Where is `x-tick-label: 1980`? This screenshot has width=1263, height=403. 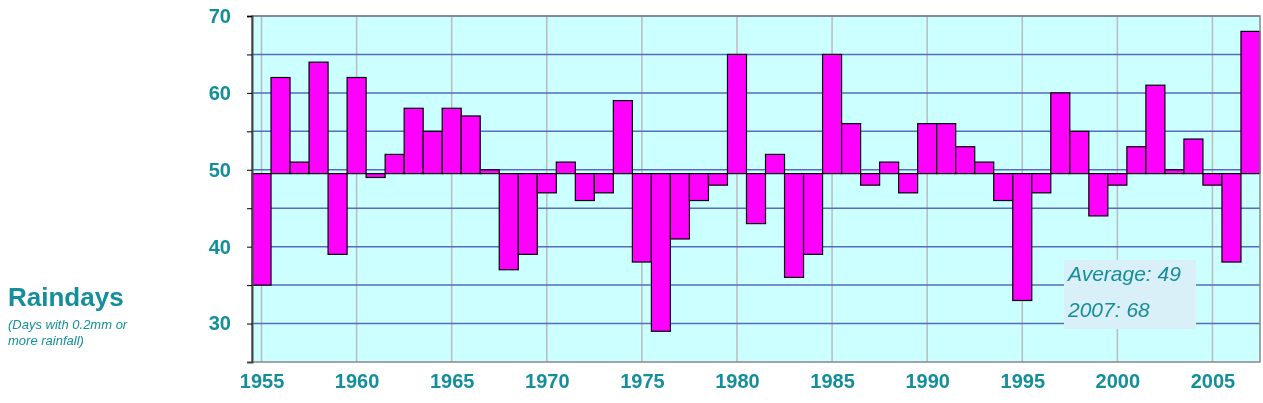 x-tick-label: 1980 is located at coordinates (737, 381).